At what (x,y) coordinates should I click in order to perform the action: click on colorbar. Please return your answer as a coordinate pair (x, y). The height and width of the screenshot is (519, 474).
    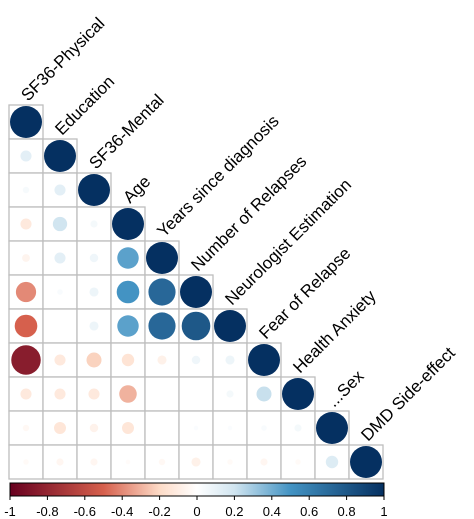
    Looking at the image, I should click on (197, 489).